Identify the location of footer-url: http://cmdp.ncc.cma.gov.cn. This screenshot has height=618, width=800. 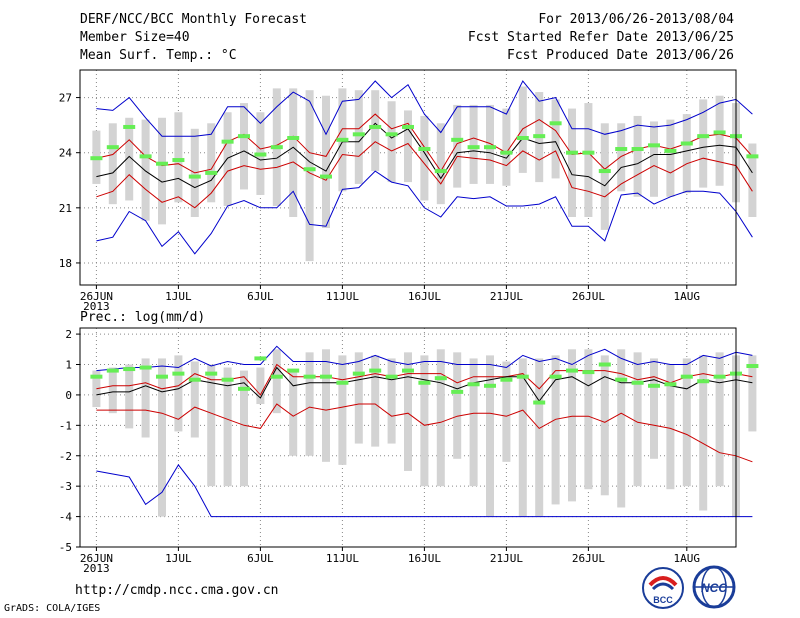
(177, 590).